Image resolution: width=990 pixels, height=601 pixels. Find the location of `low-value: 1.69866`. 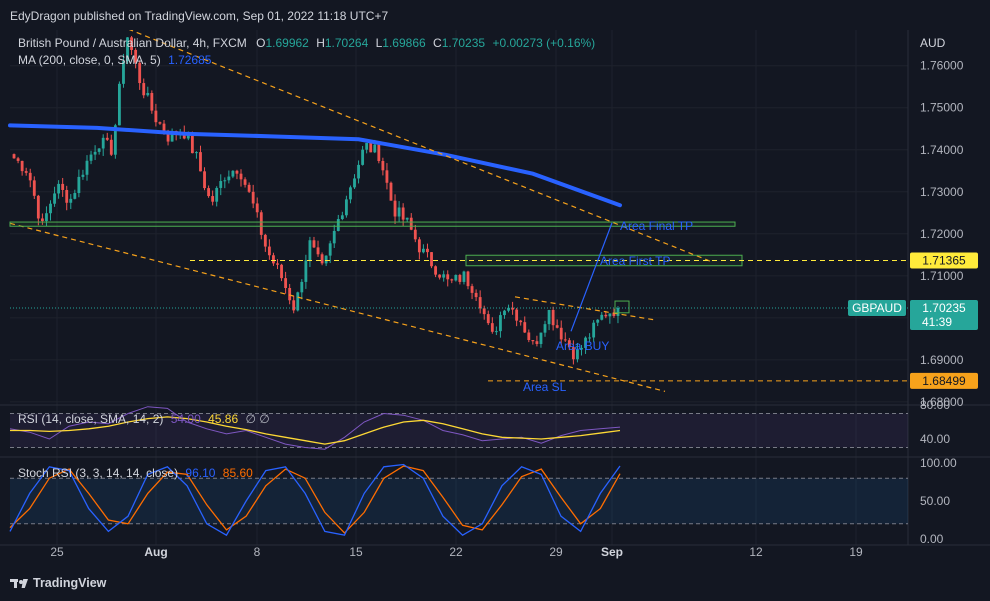

low-value: 1.69866 is located at coordinates (404, 43).